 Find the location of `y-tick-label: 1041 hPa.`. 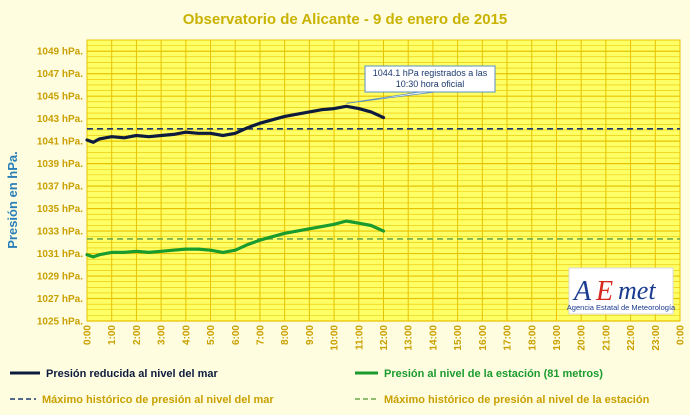

y-tick-label: 1041 hPa. is located at coordinates (60, 142).